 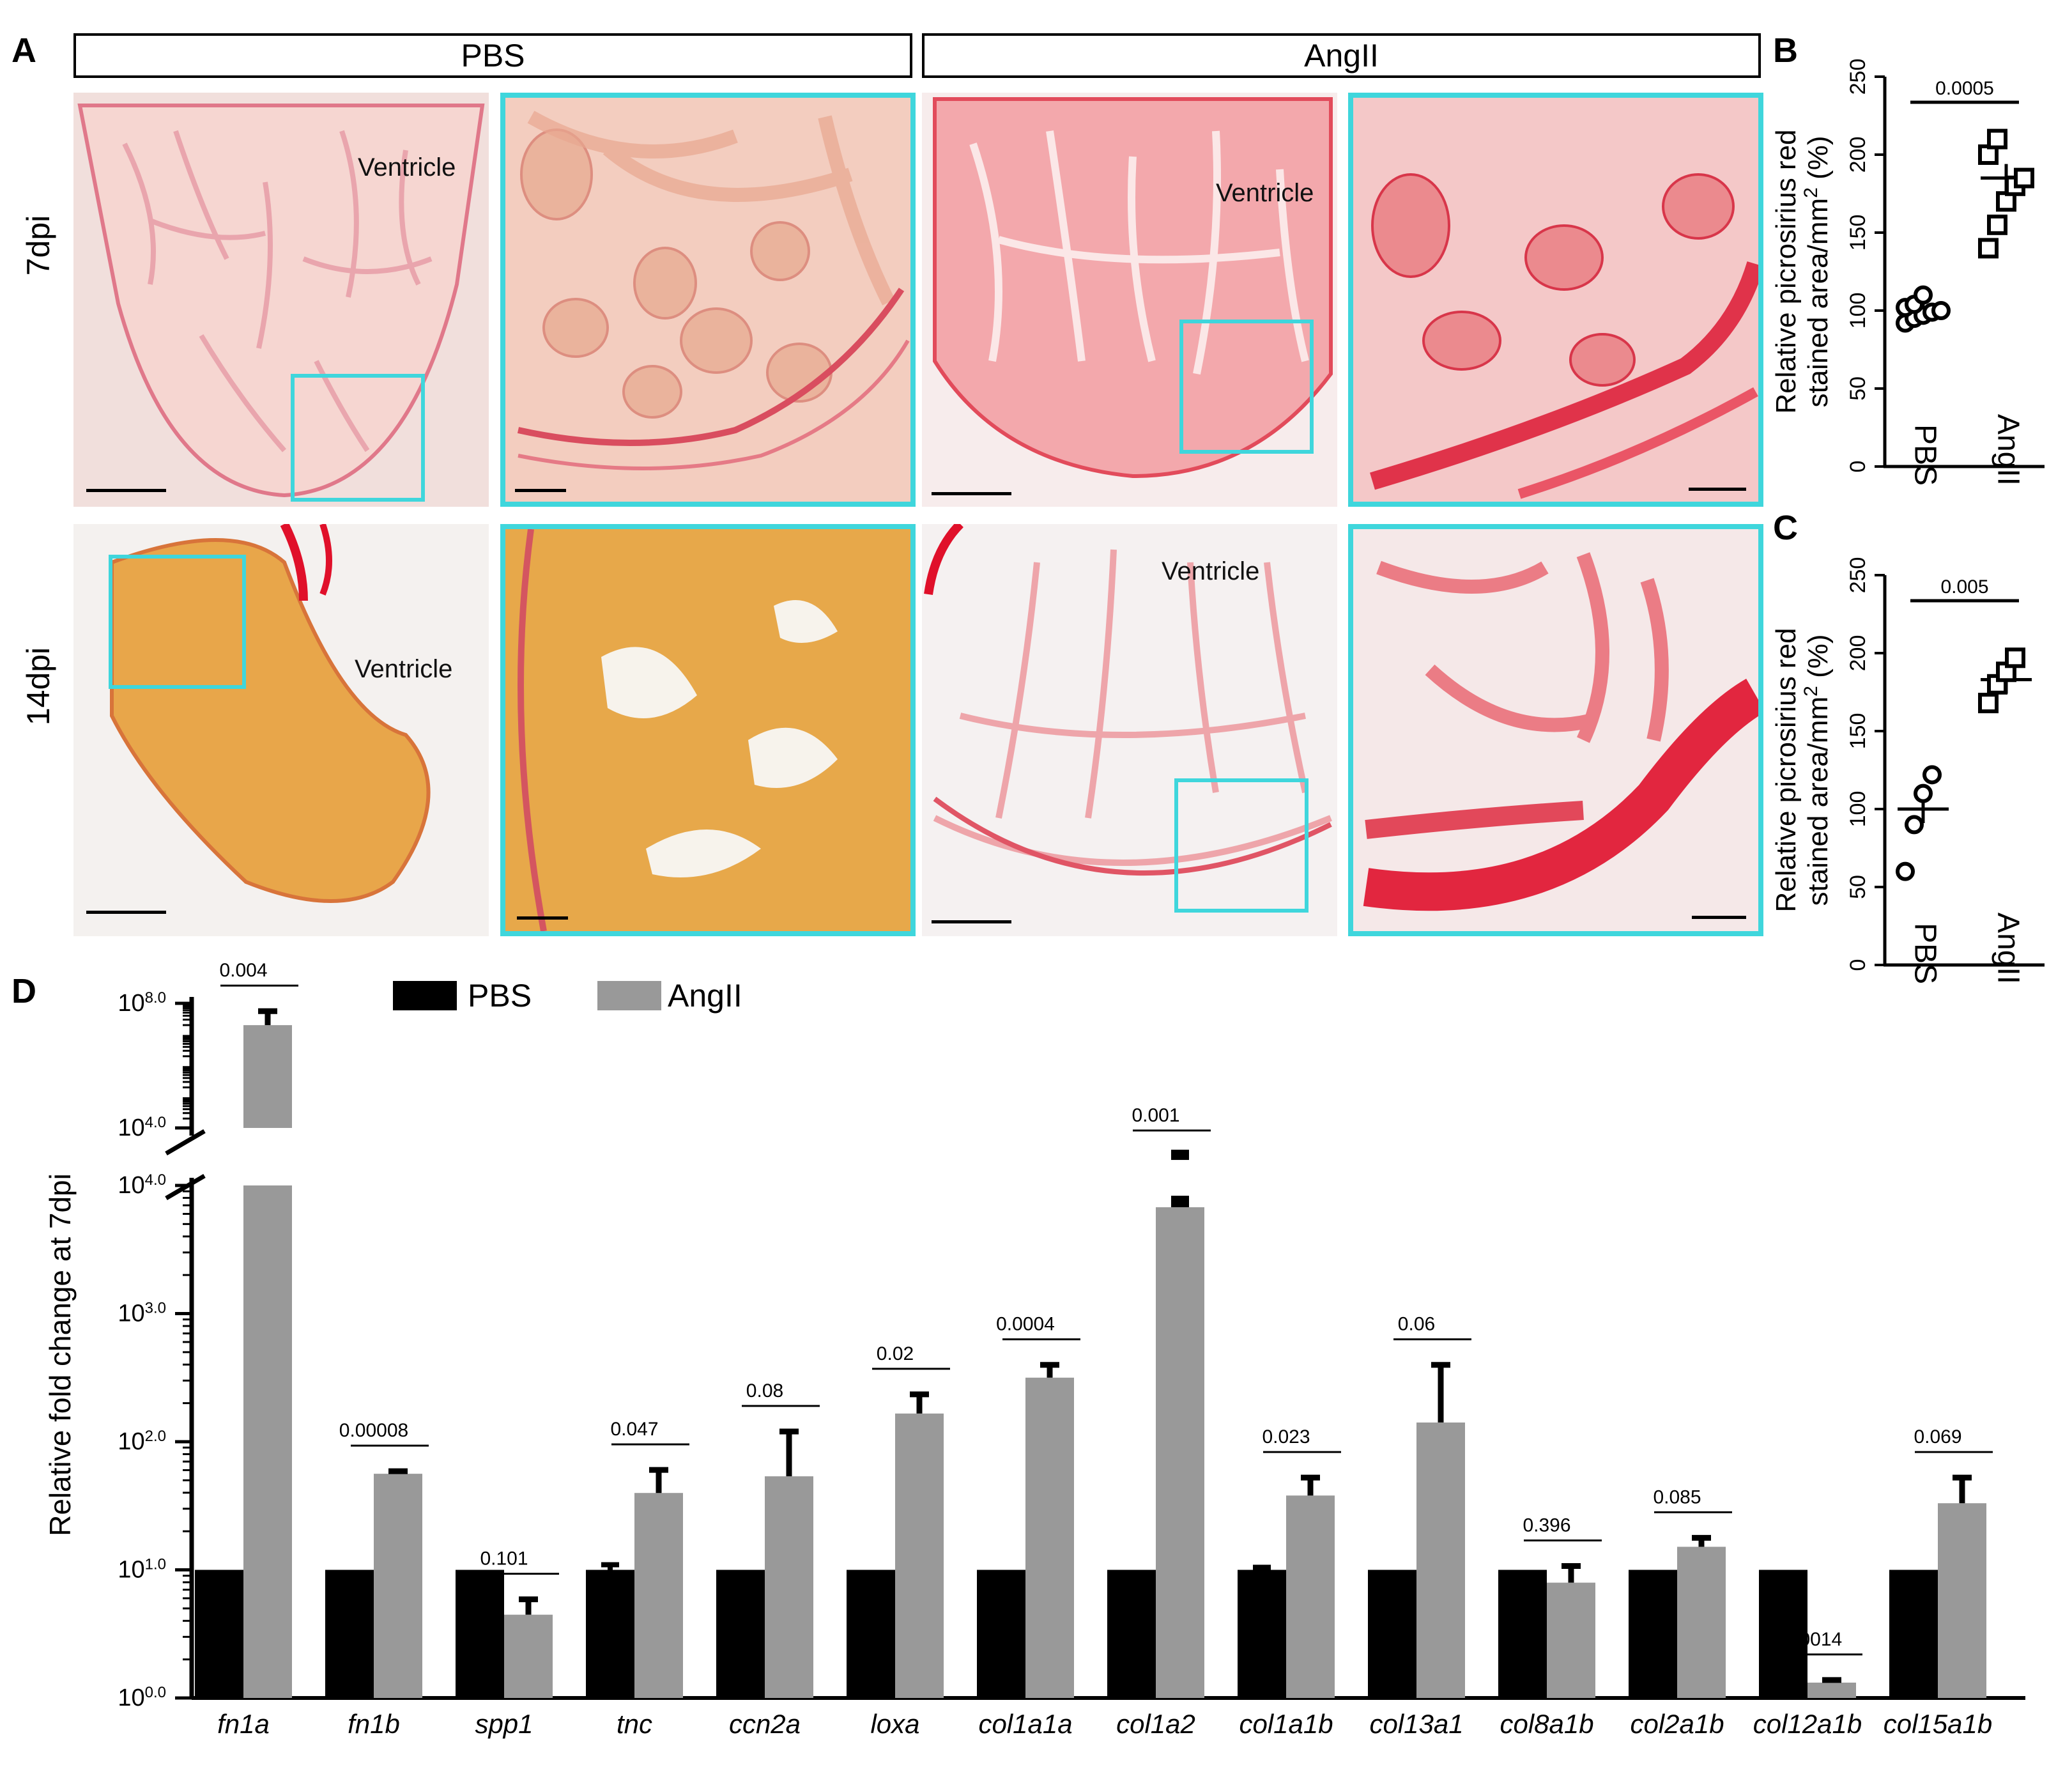 What do you see at coordinates (24, 51) in the screenshot?
I see `panel-a-letter: A` at bounding box center [24, 51].